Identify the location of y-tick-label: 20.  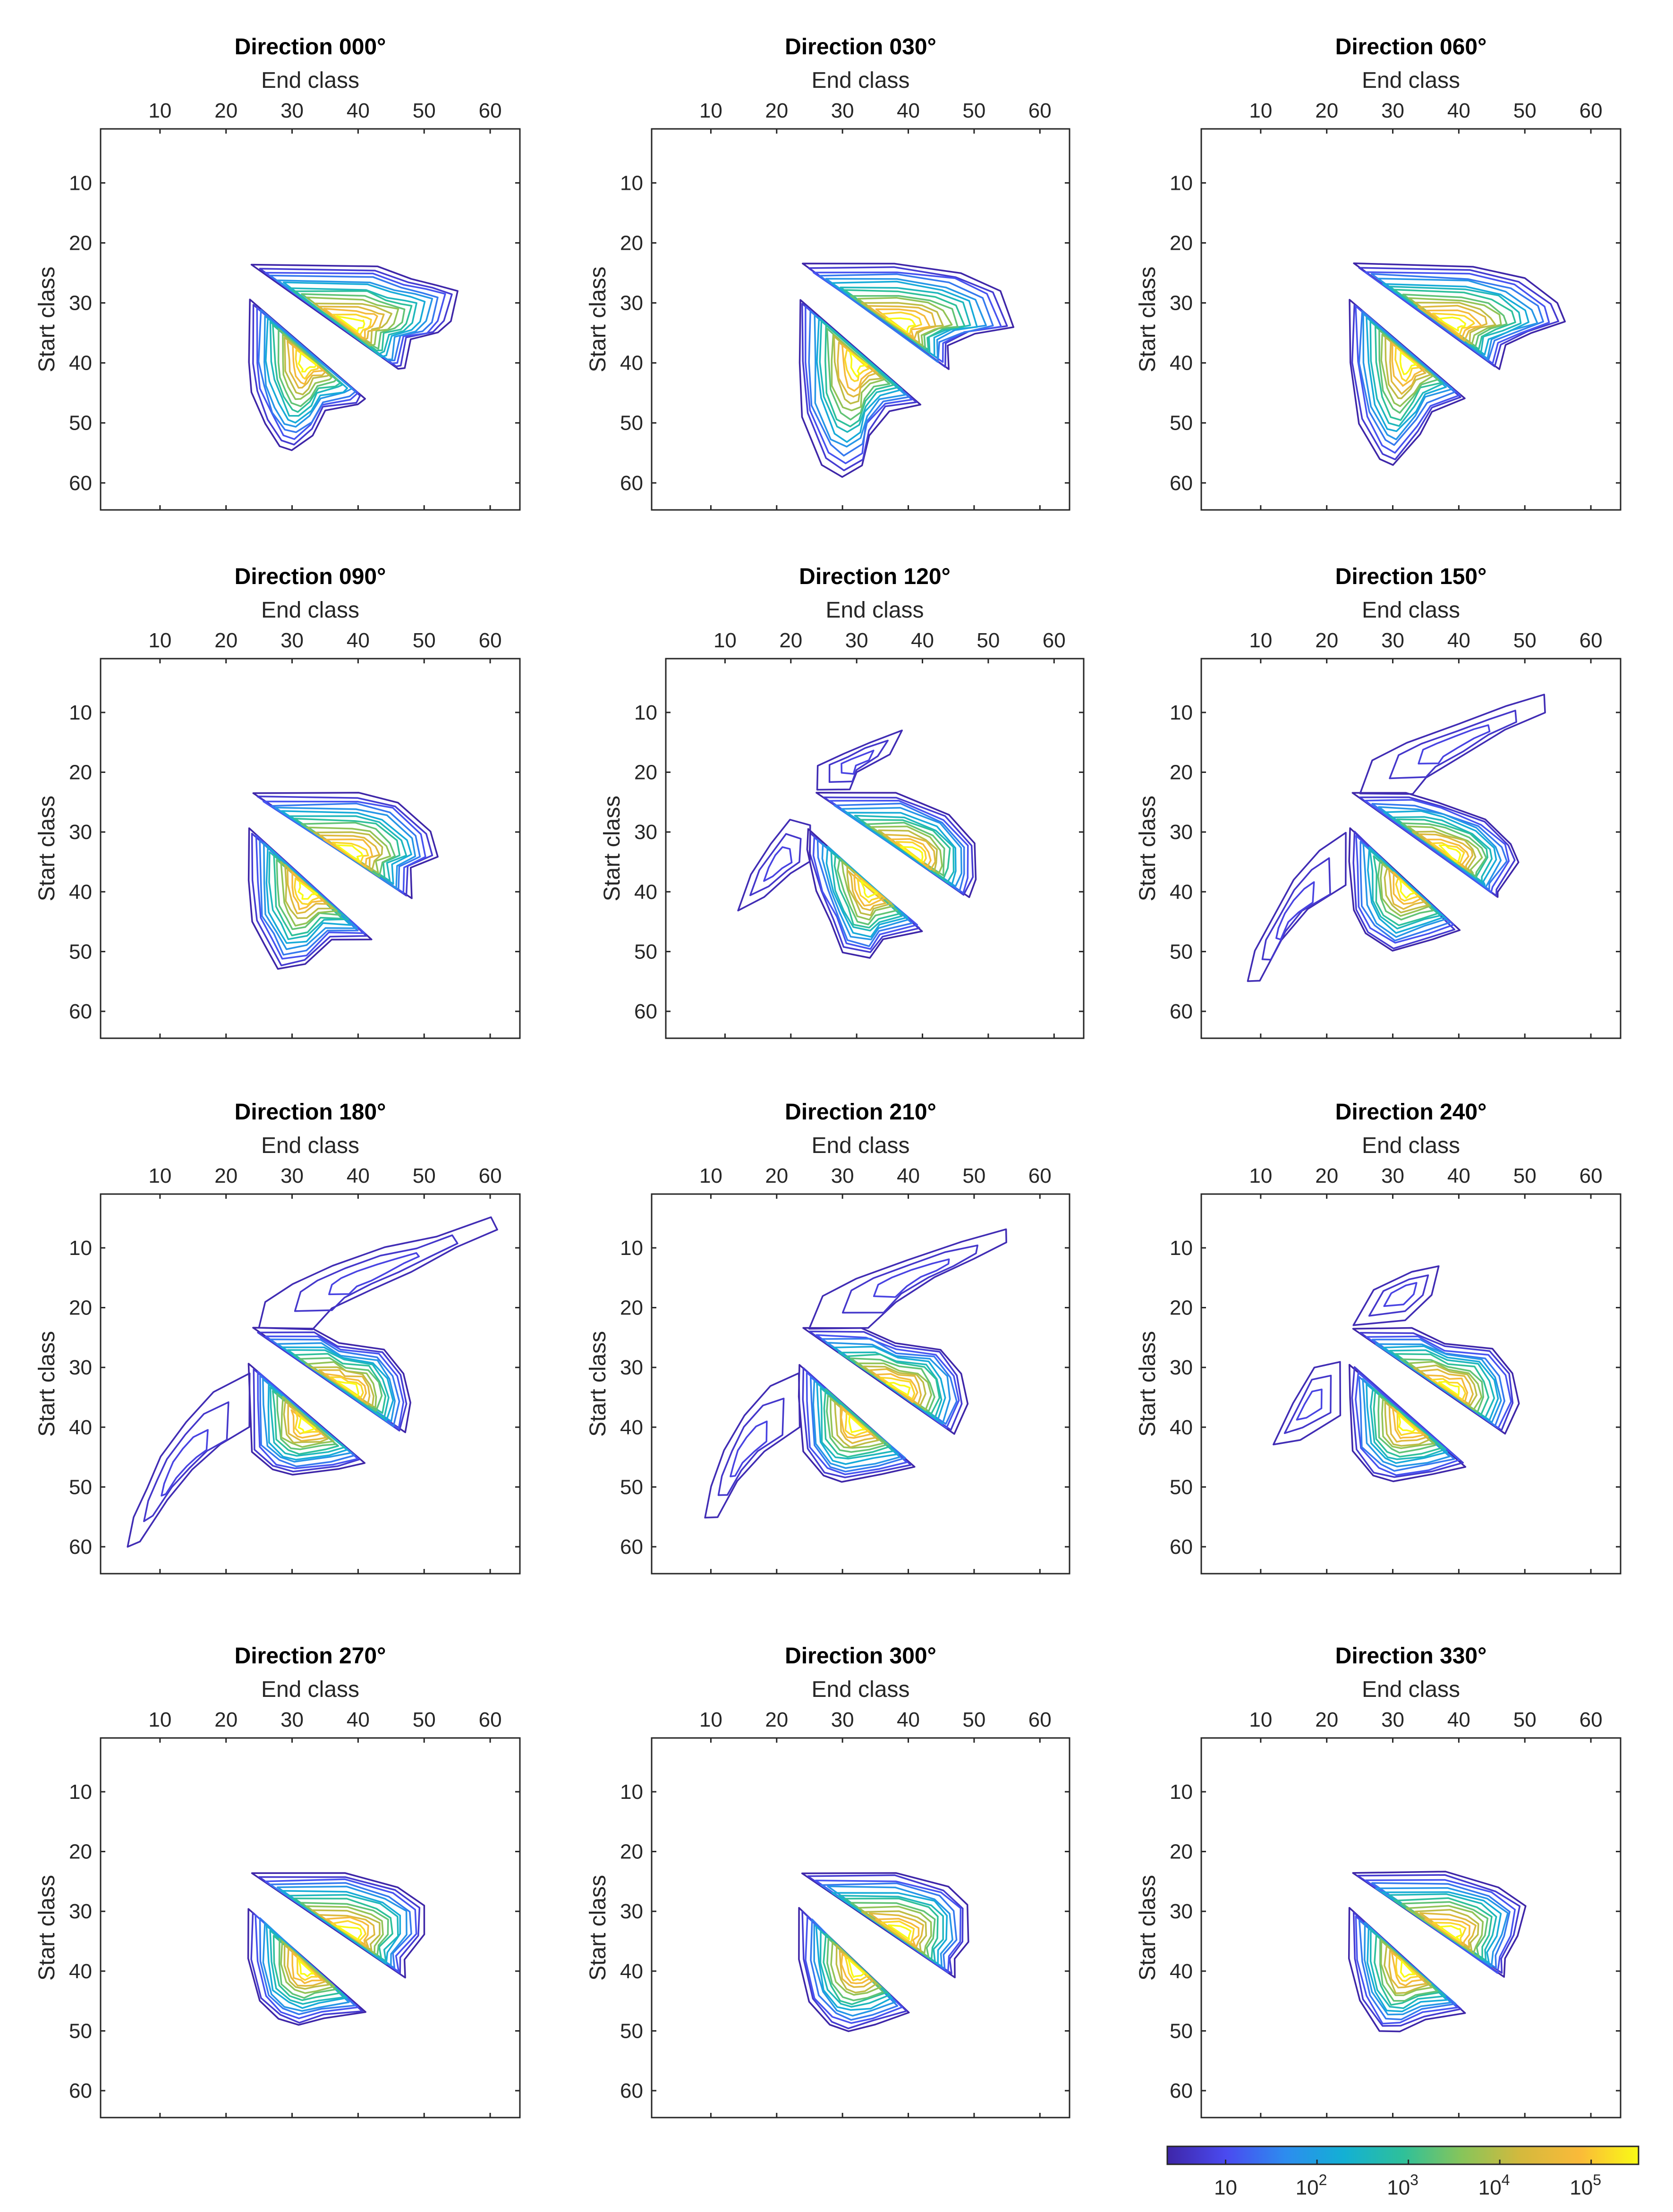
(632, 1852).